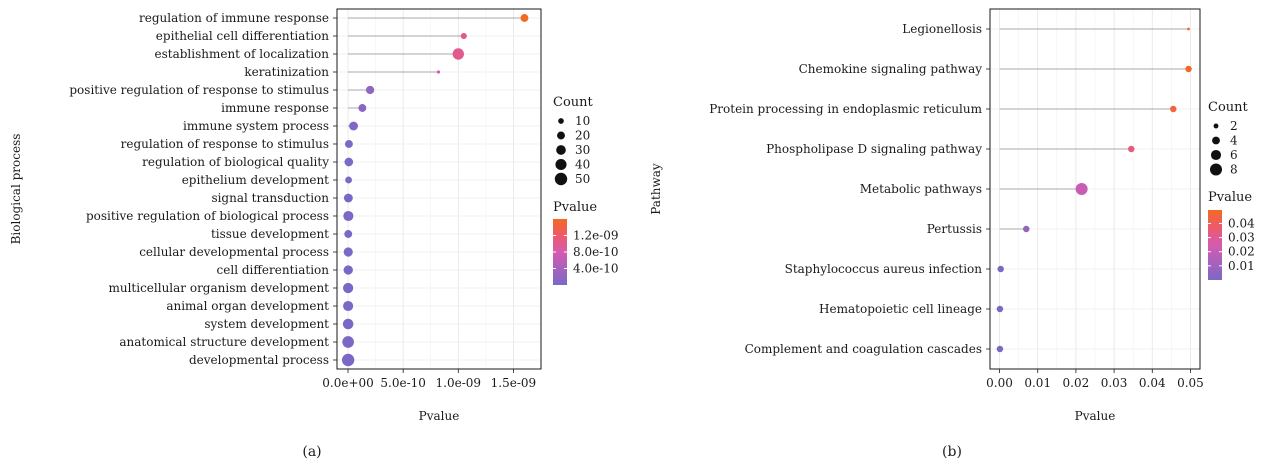 The height and width of the screenshot is (461, 1265). What do you see at coordinates (514, 383) in the screenshot?
I see `x-tick-label: 1.5e-09` at bounding box center [514, 383].